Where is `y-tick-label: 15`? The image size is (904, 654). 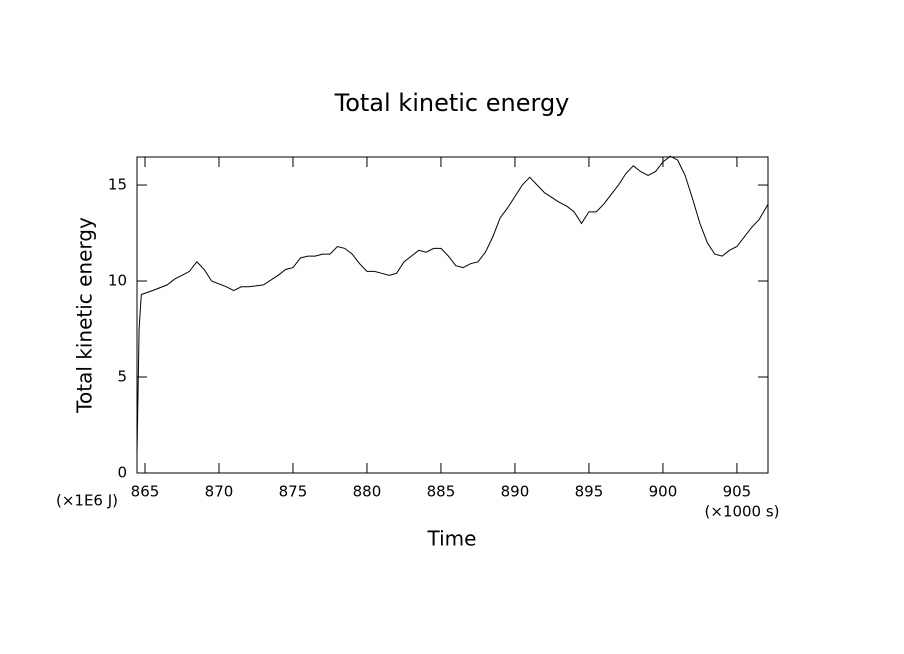
y-tick-label: 15 is located at coordinates (117, 185).